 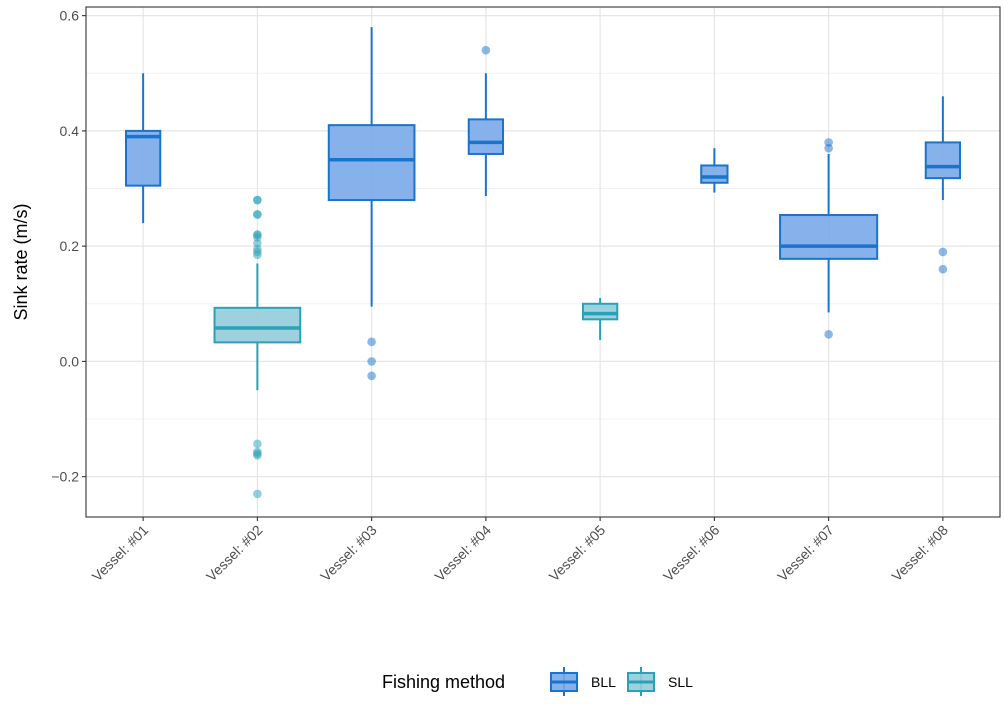 I want to click on y-tick-label: 0.2, so click(x=70, y=246).